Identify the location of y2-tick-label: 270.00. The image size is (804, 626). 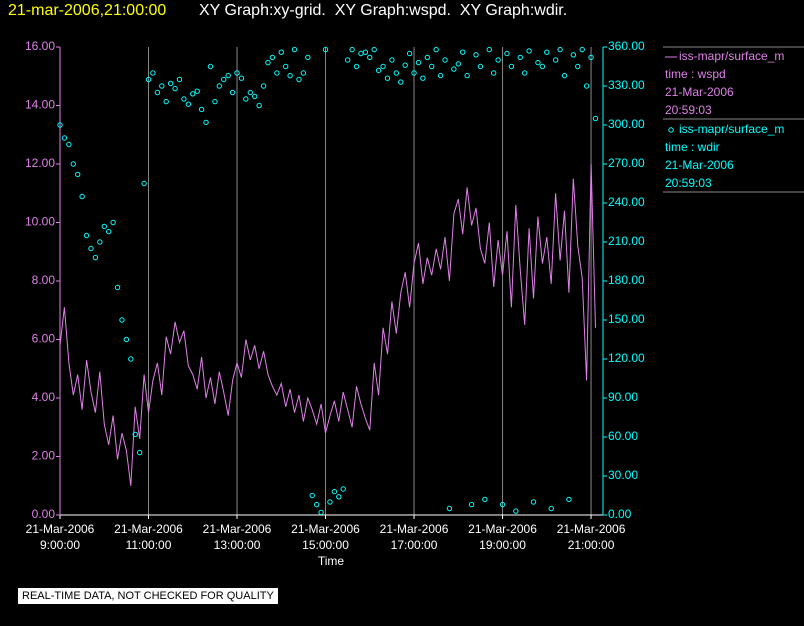
(626, 163).